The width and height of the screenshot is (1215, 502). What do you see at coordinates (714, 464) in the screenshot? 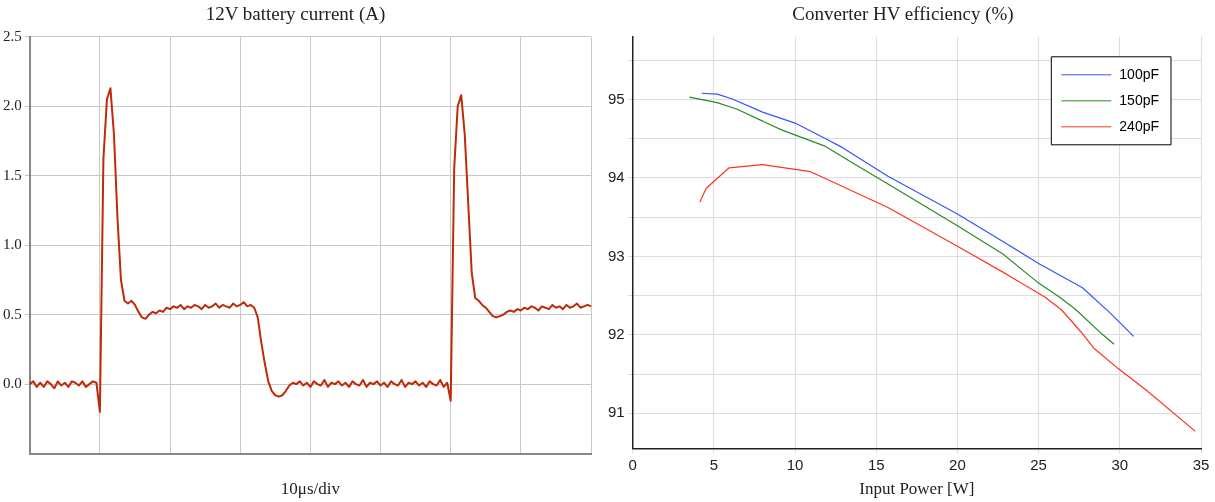
I see `x-tick-label: 5` at bounding box center [714, 464].